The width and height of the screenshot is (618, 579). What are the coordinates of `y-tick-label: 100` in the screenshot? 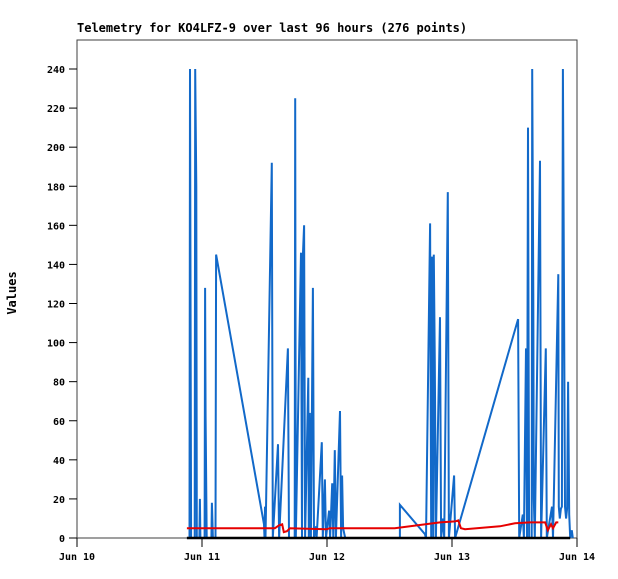 It's located at (56, 344).